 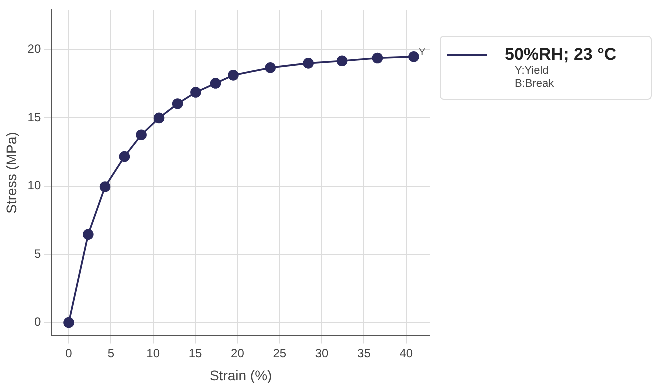 I want to click on y-axis-title: Stress (MPa), so click(x=11, y=173).